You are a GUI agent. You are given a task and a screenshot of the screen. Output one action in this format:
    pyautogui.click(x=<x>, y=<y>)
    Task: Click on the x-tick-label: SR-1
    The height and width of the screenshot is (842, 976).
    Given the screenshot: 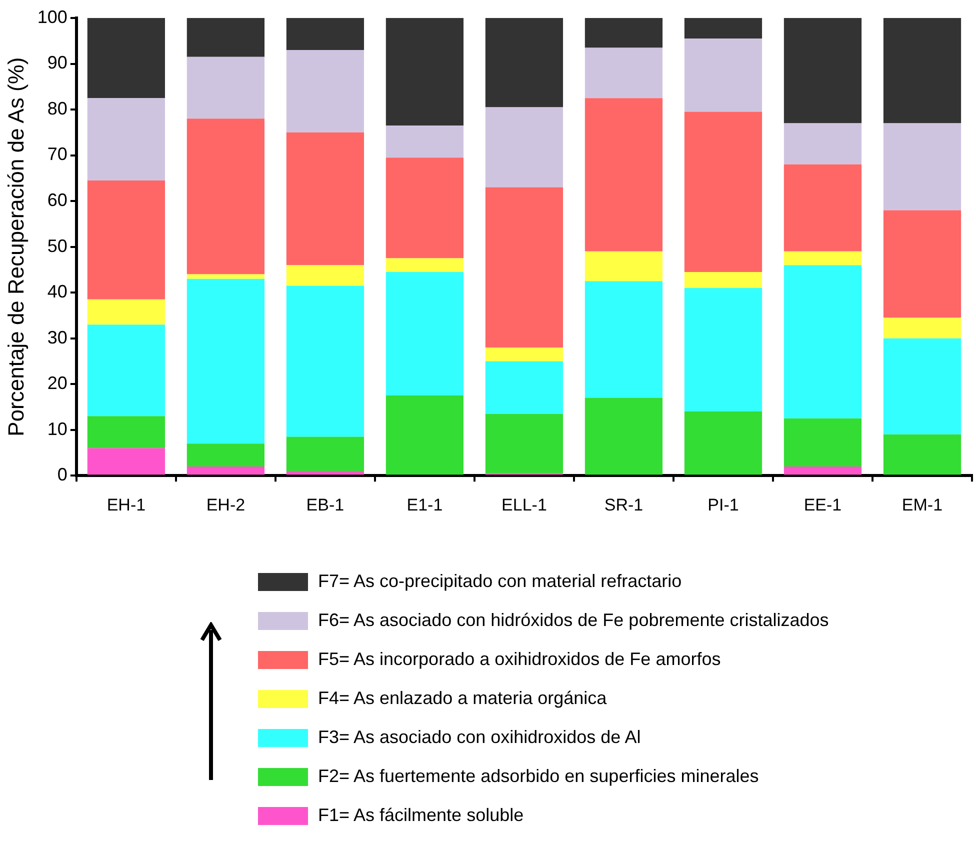 What is the action you would take?
    pyautogui.click(x=624, y=504)
    